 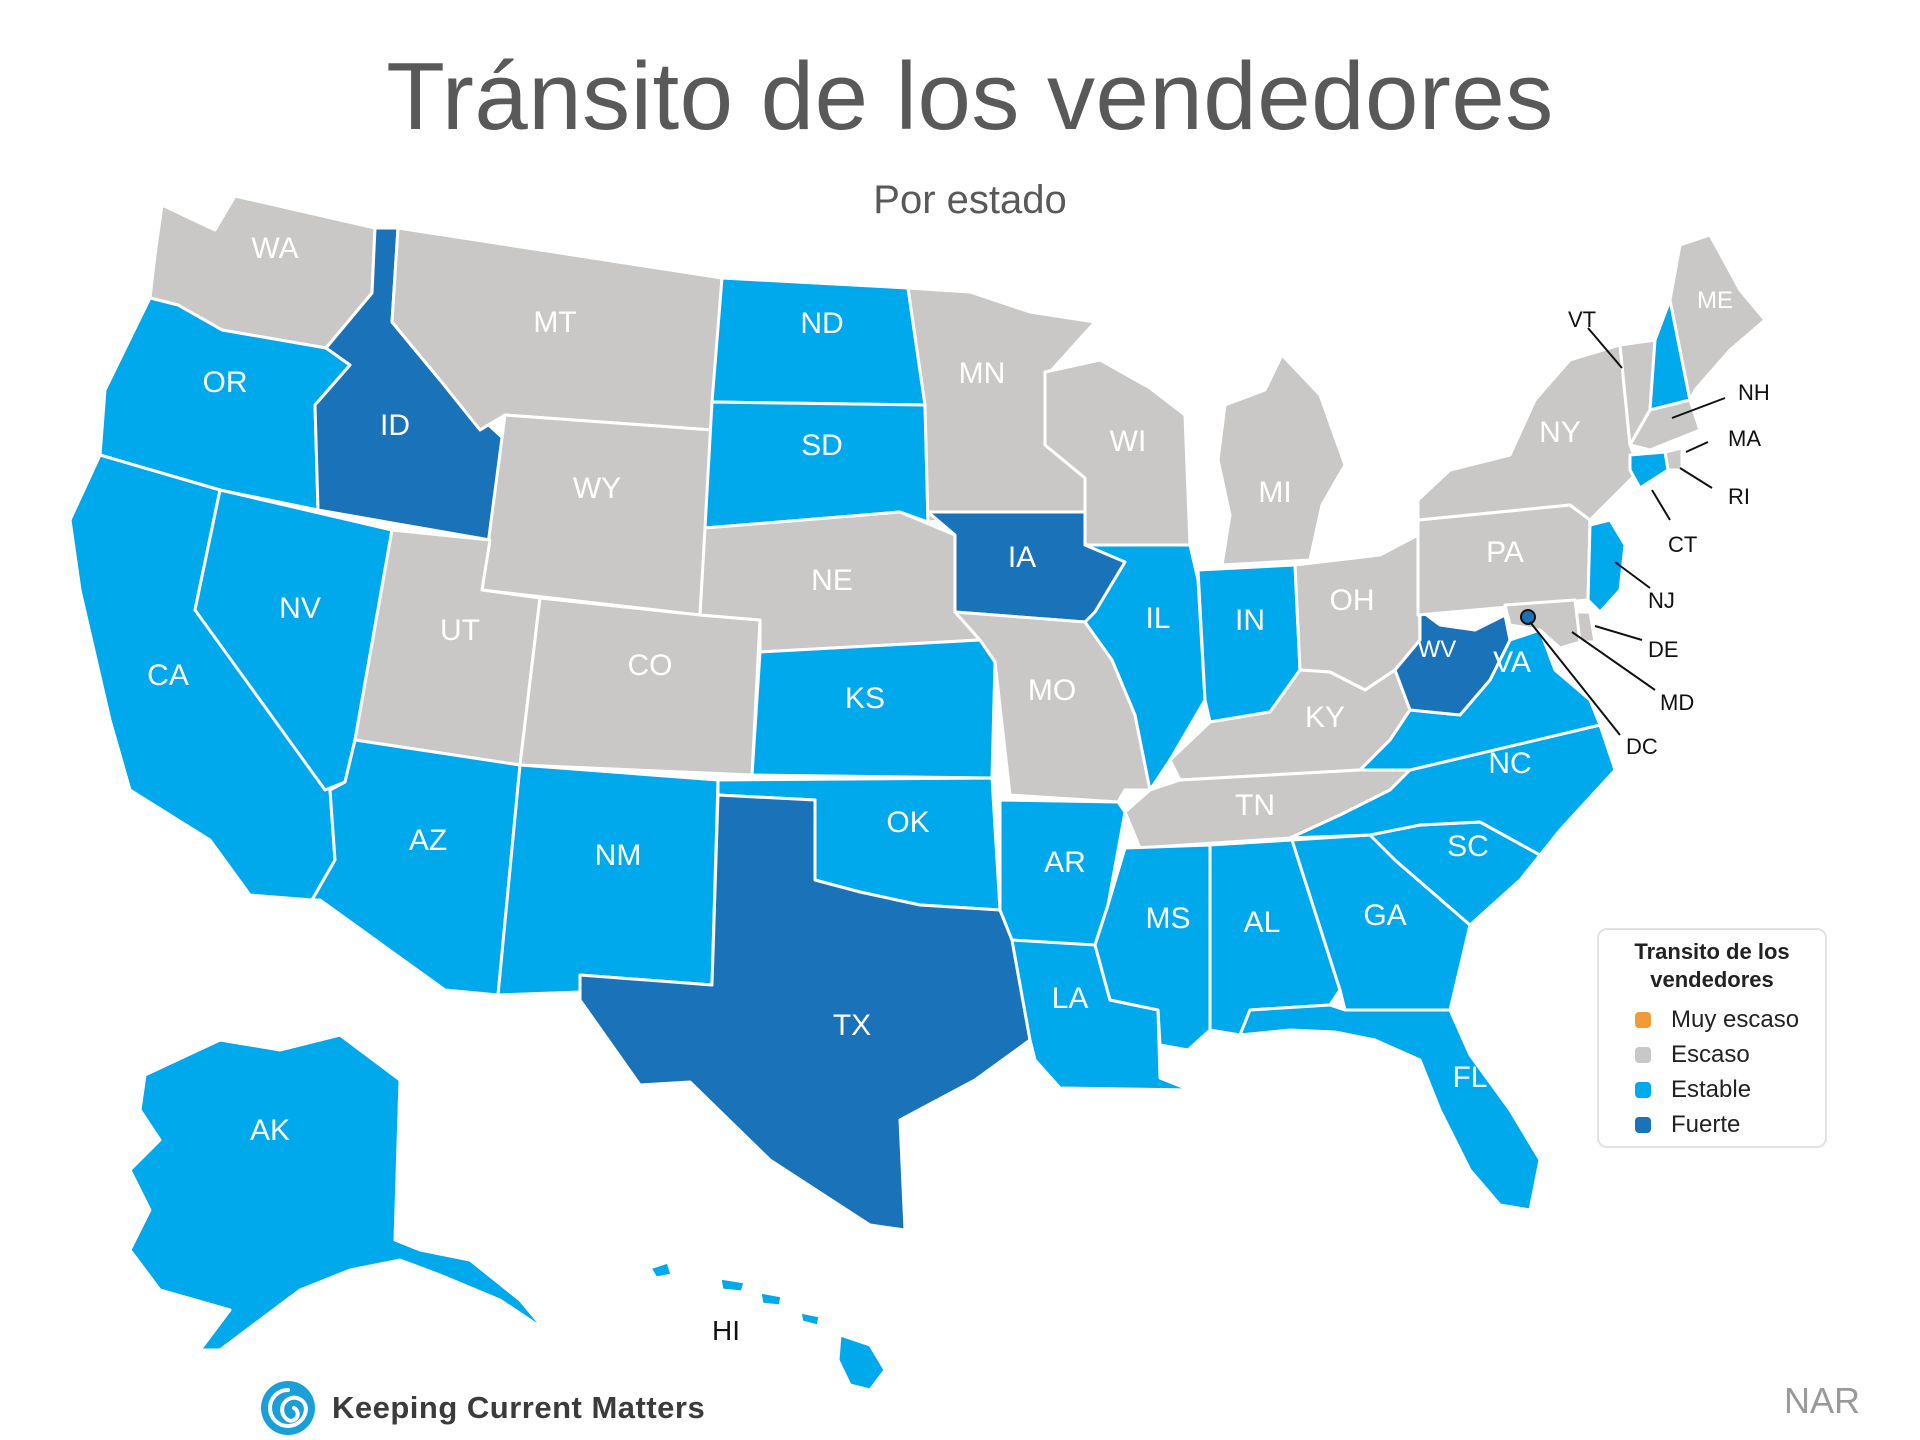 What do you see at coordinates (852, 1025) in the screenshot?
I see `state-label-tx: TX` at bounding box center [852, 1025].